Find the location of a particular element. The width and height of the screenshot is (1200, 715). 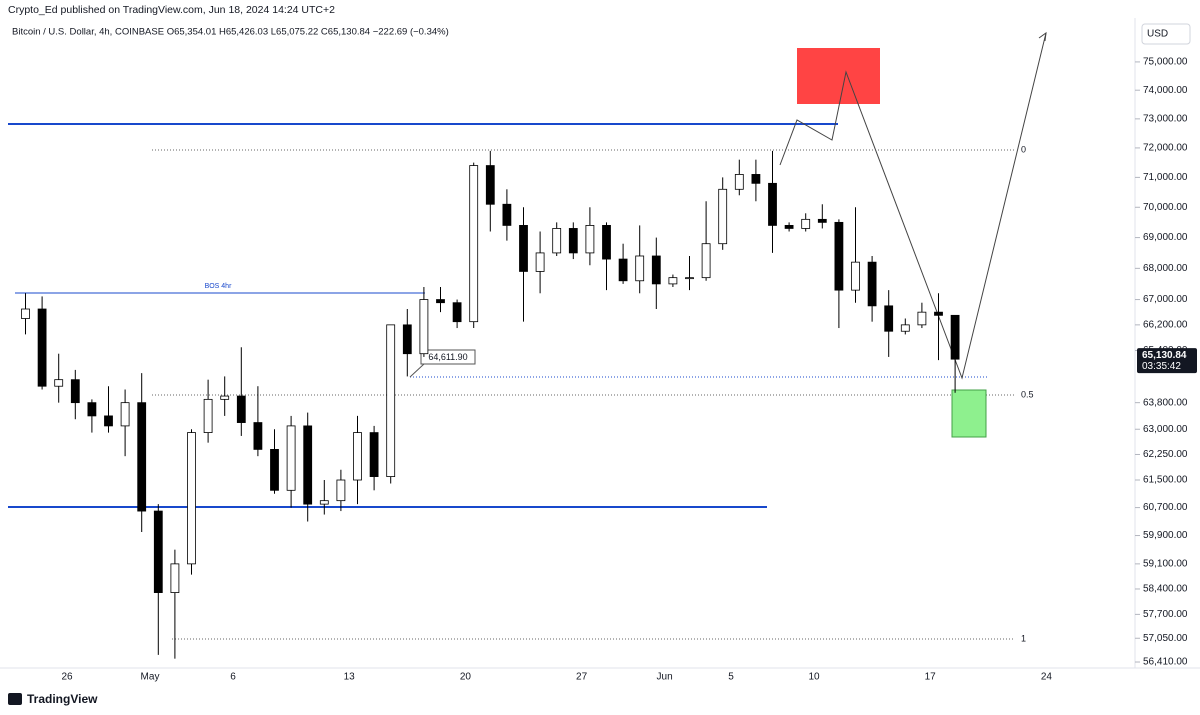

y-tick-label: 66,200.00 is located at coordinates (1165, 325).